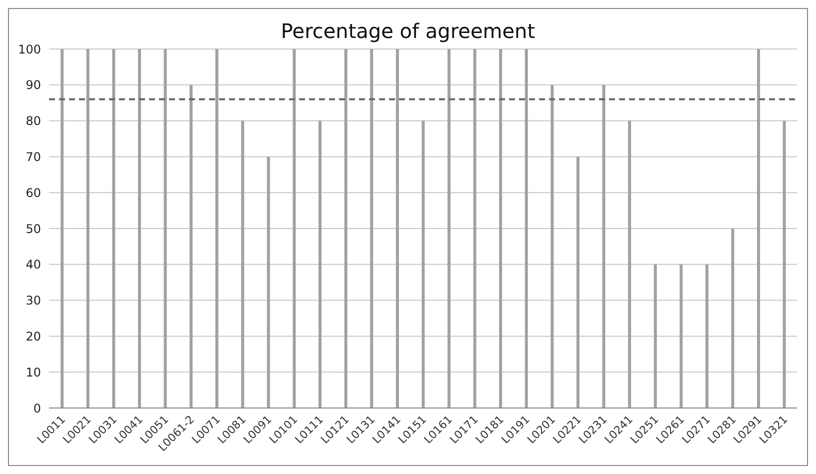 The height and width of the screenshot is (474, 816). I want to click on y-tick-label: 80, so click(33, 121).